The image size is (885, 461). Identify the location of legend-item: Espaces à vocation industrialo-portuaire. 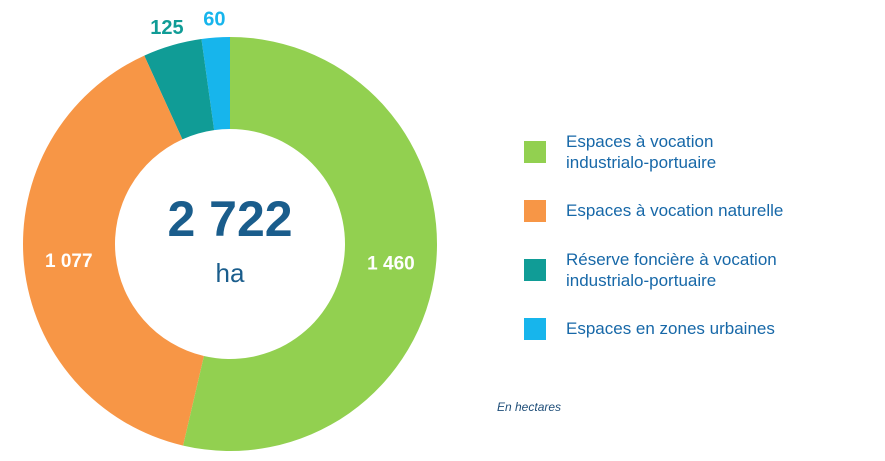
(704, 151).